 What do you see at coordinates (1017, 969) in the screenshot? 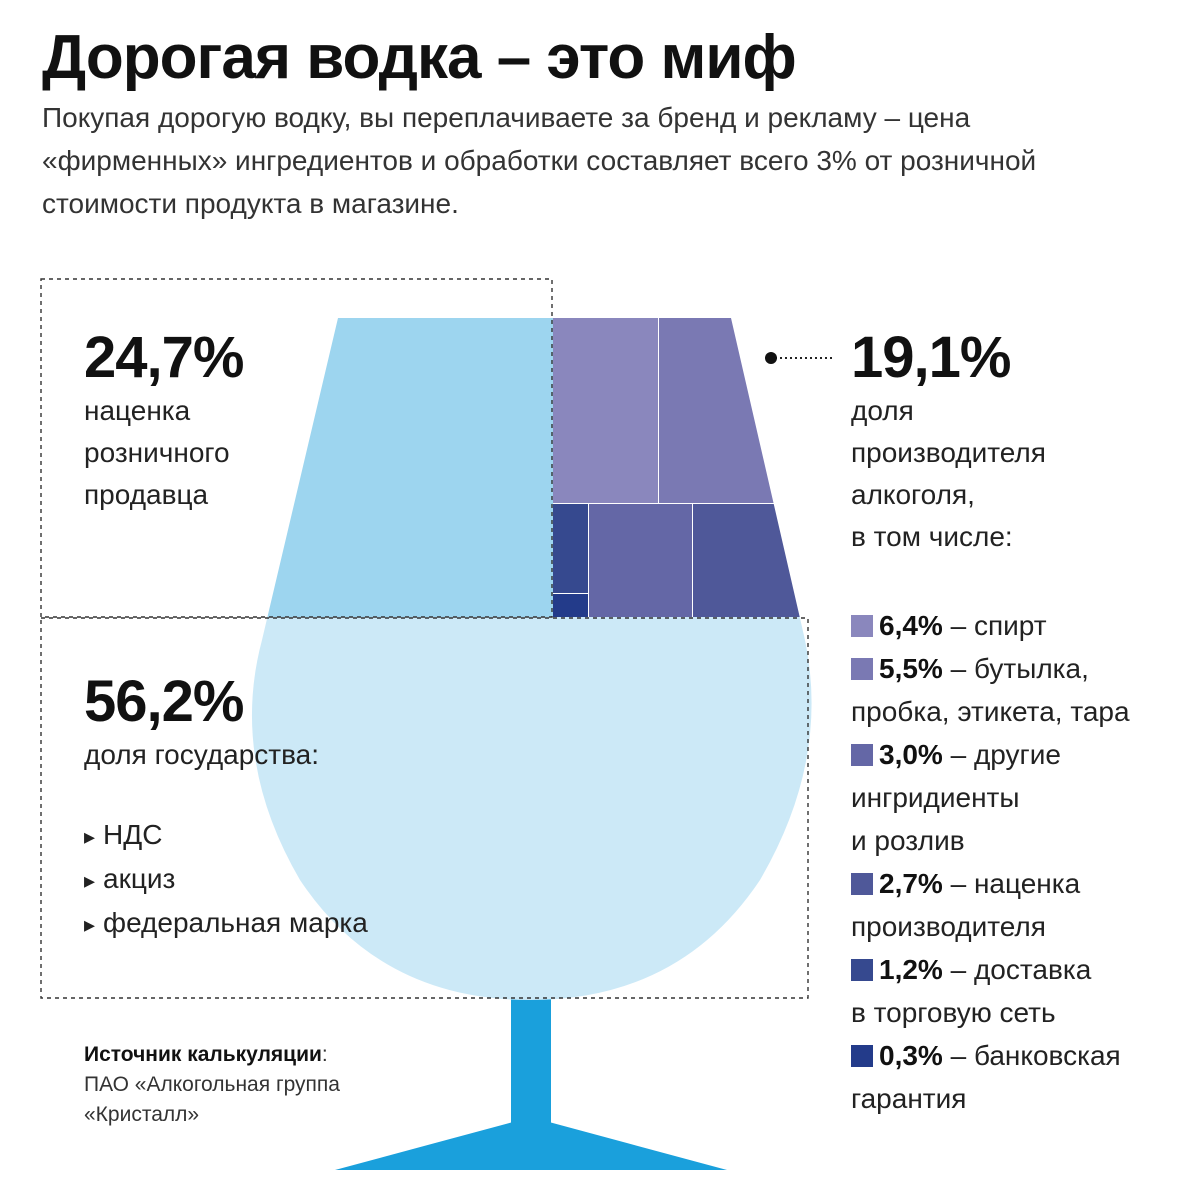
I see `legend-text: – доставка` at bounding box center [1017, 969].